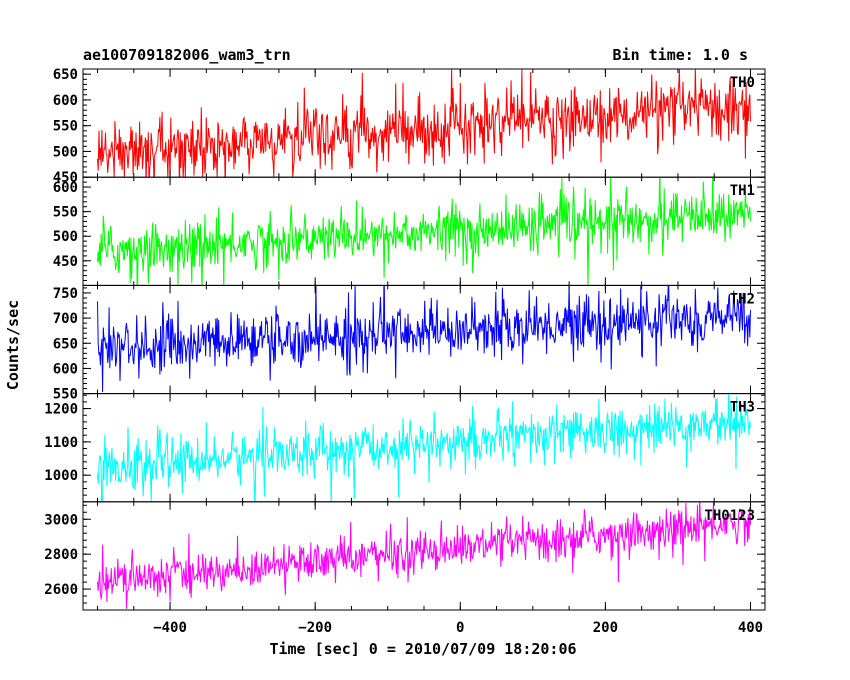 Image resolution: width=850 pixels, height=680 pixels. Describe the element at coordinates (424, 231) in the screenshot. I see `series-line-th1` at that location.